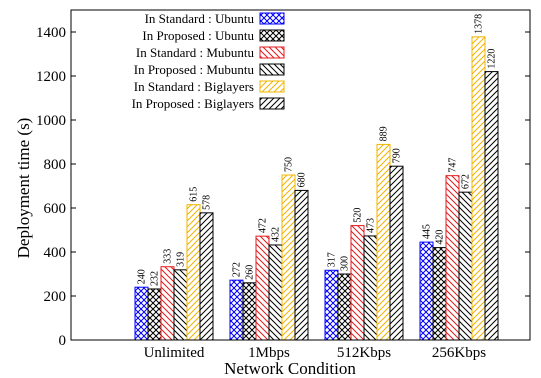  Describe the element at coordinates (194, 86) in the screenshot. I see `legend-label: In Standard : Biglayers` at that location.